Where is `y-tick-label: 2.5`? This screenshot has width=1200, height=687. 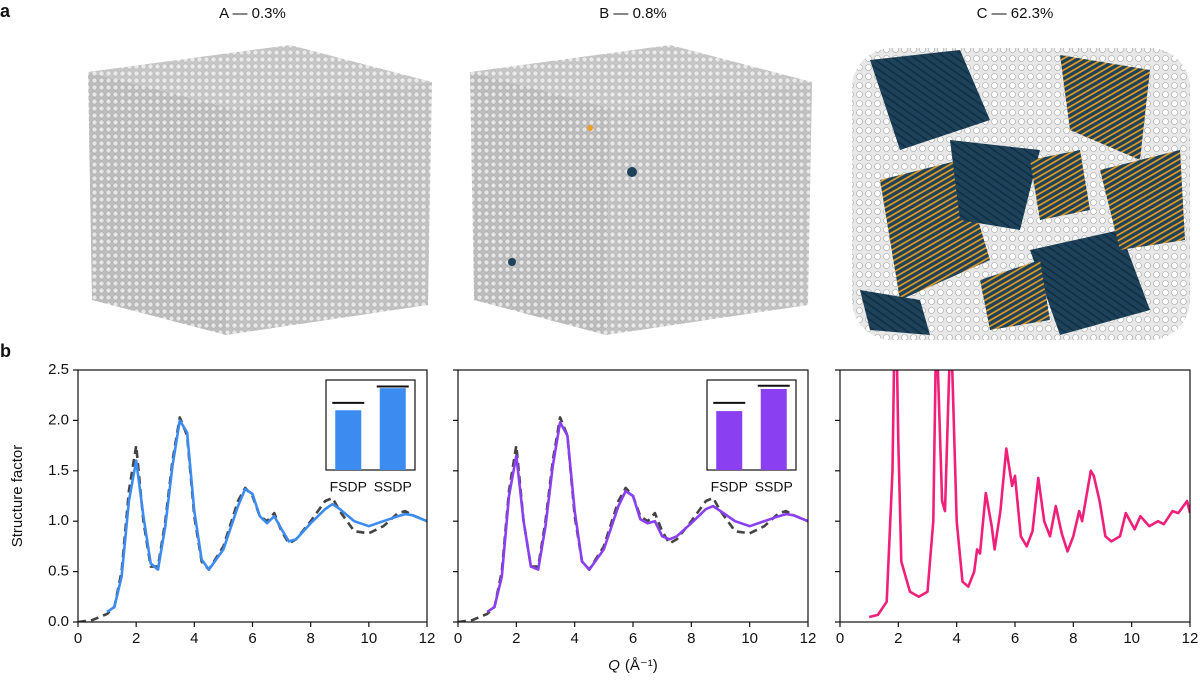 y-tick-label: 2.5 is located at coordinates (58, 369).